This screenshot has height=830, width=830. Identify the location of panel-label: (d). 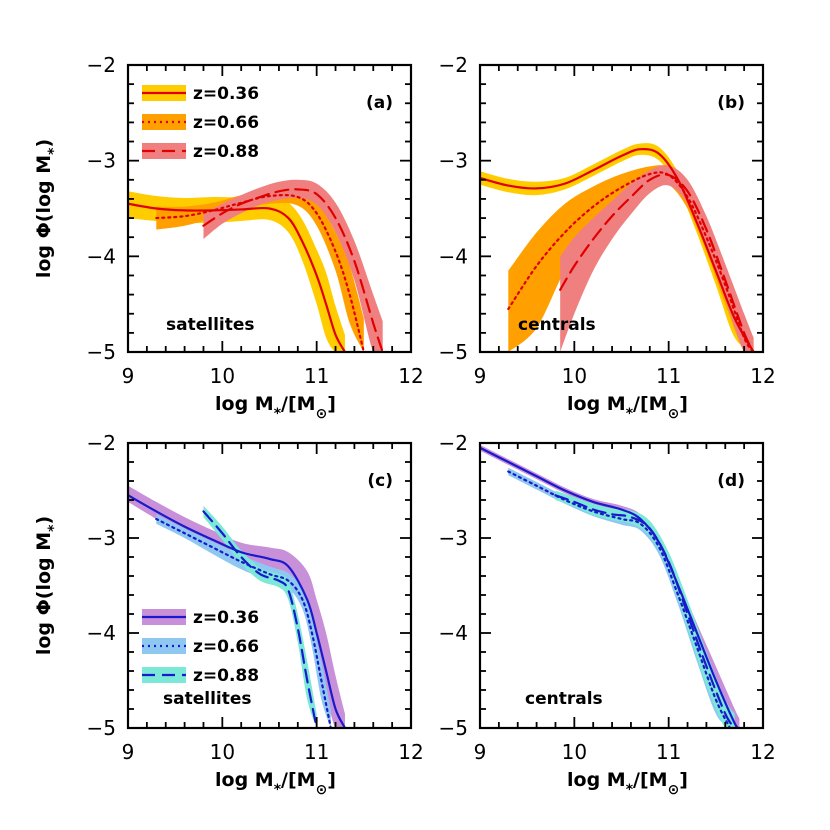
(731, 481).